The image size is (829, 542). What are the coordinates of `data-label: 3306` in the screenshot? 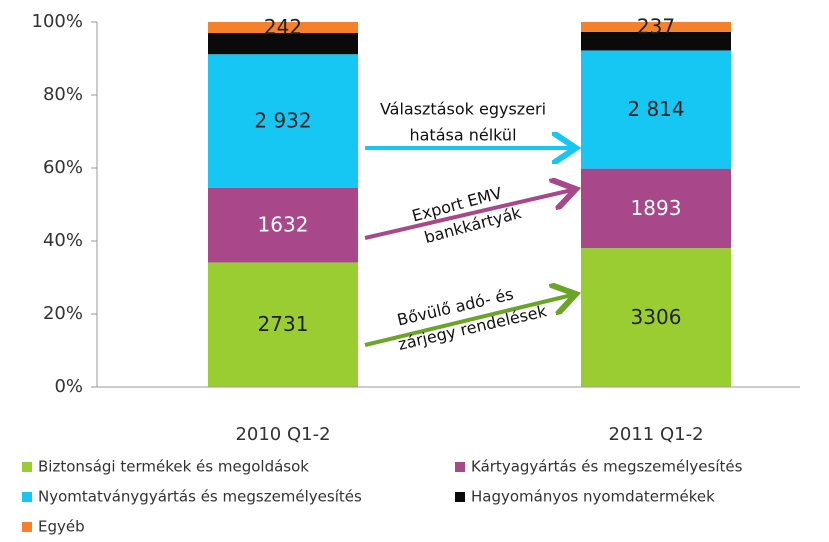 It's located at (656, 317).